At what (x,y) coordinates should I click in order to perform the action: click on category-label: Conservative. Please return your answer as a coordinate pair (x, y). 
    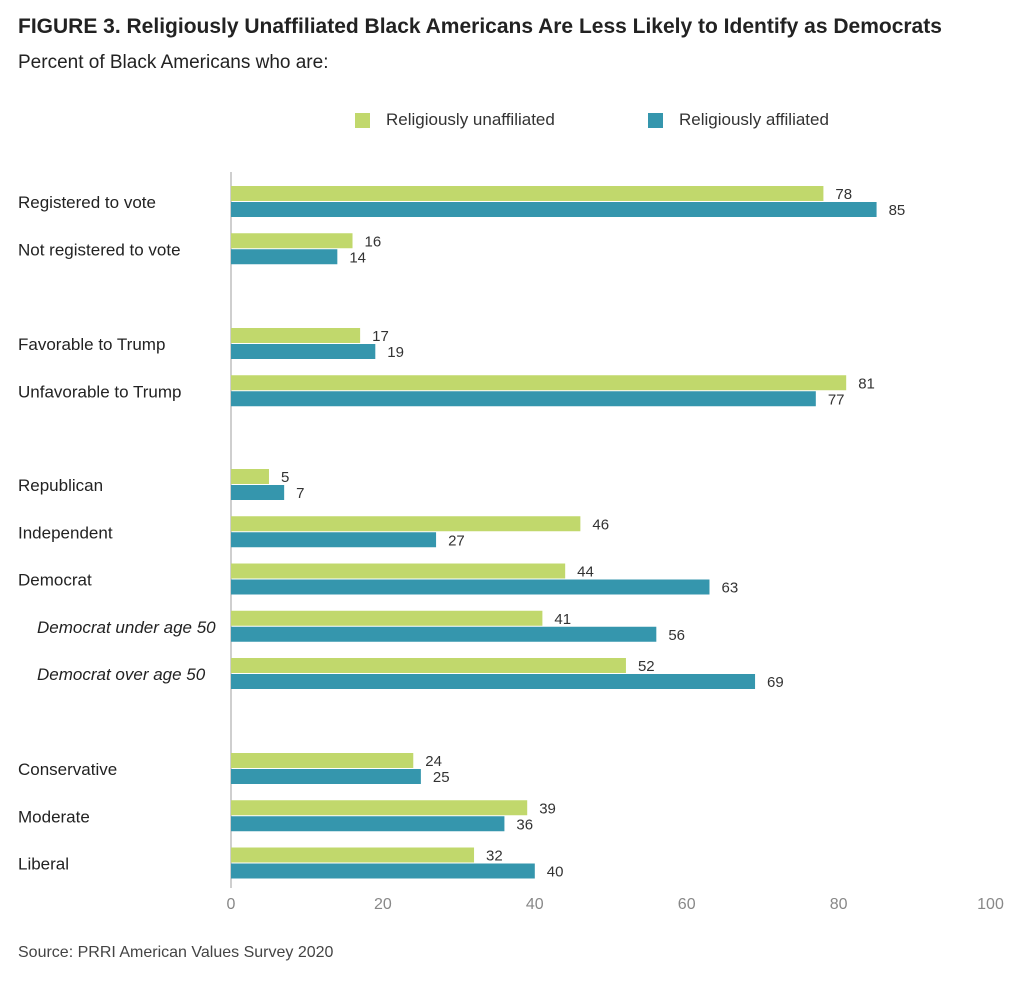
    Looking at the image, I should click on (67, 769).